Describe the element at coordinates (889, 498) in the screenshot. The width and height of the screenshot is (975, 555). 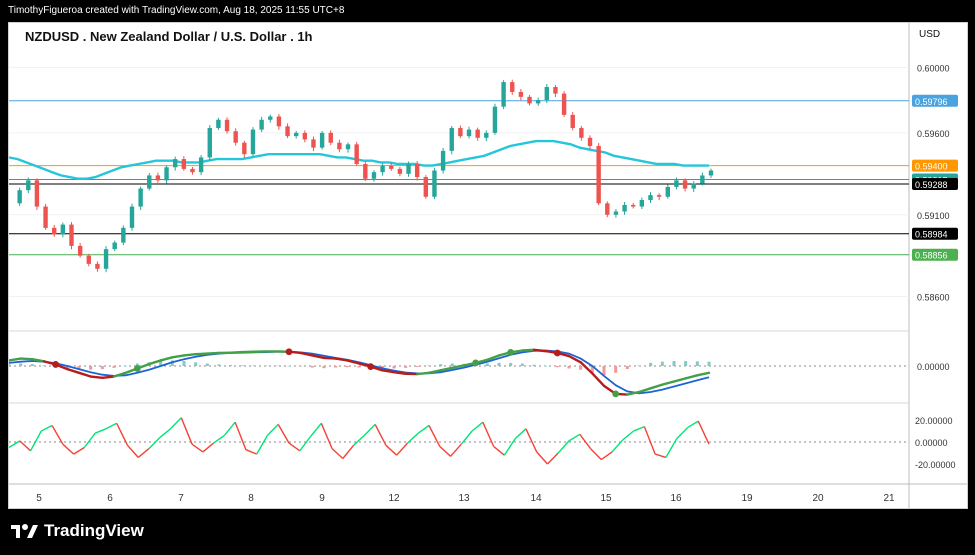
I see `time-axis-tick: 21` at that location.